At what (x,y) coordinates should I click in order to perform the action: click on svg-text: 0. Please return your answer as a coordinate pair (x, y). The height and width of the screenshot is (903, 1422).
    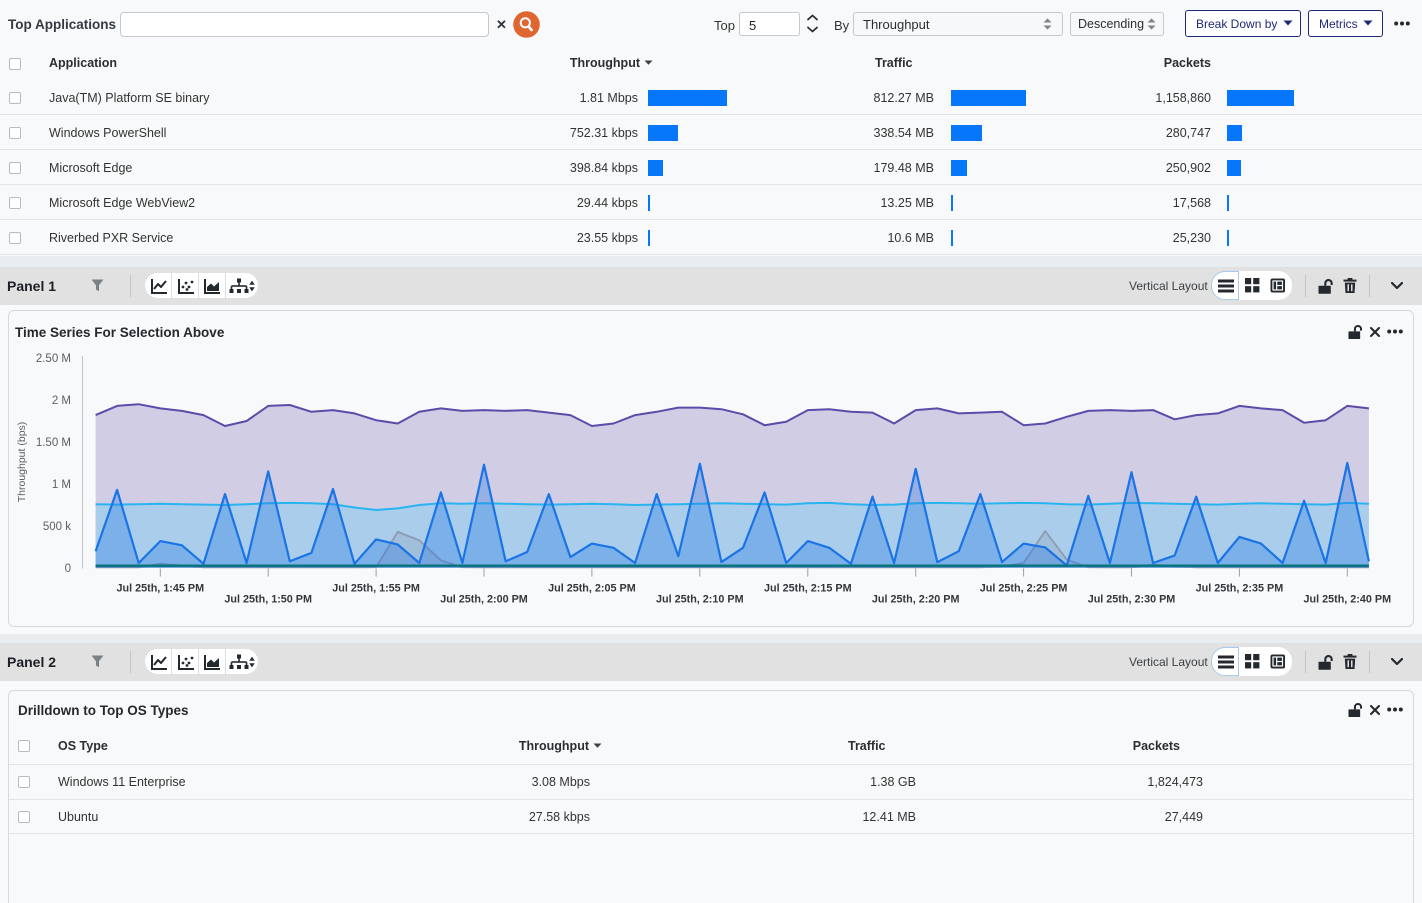
    Looking at the image, I should click on (68, 569).